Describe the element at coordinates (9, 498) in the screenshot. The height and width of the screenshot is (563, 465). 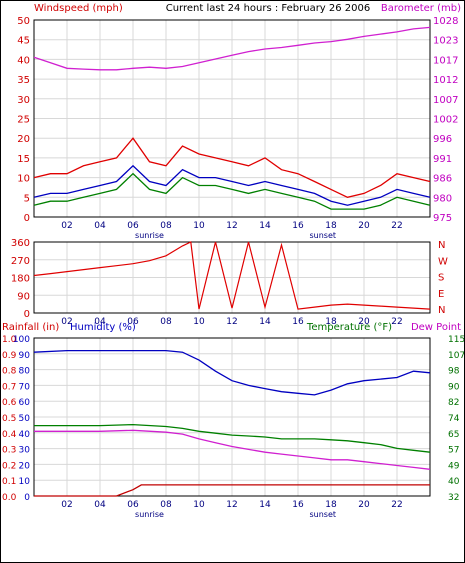
I see `rain-tick-label: 0.0` at that location.